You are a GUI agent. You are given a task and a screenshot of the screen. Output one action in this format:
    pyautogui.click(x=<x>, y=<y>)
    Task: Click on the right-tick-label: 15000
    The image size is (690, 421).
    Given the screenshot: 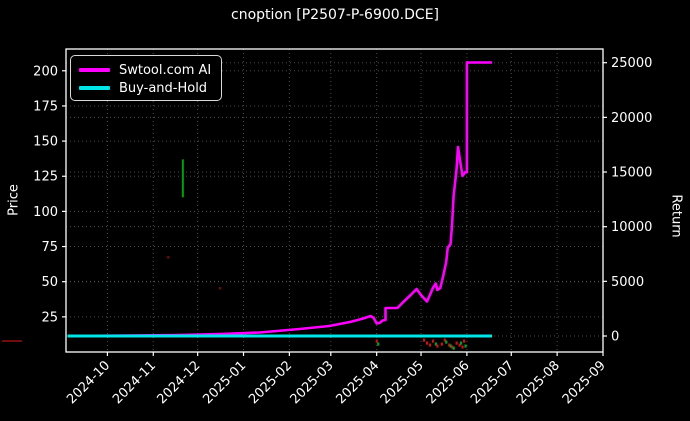 What is the action you would take?
    pyautogui.click(x=631, y=173)
    